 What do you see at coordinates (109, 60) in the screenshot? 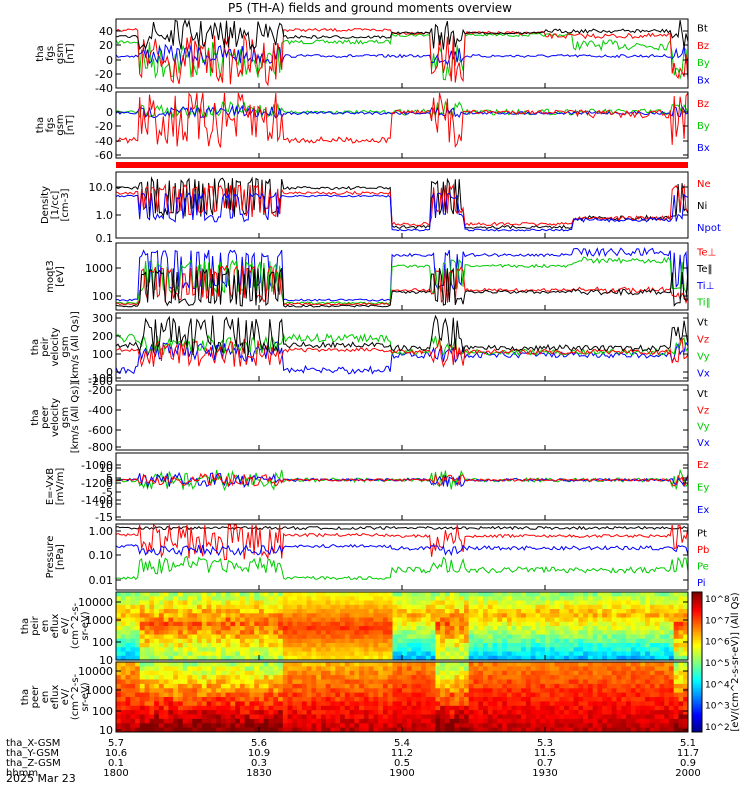
I see `y-tick-label: 0` at bounding box center [109, 60].